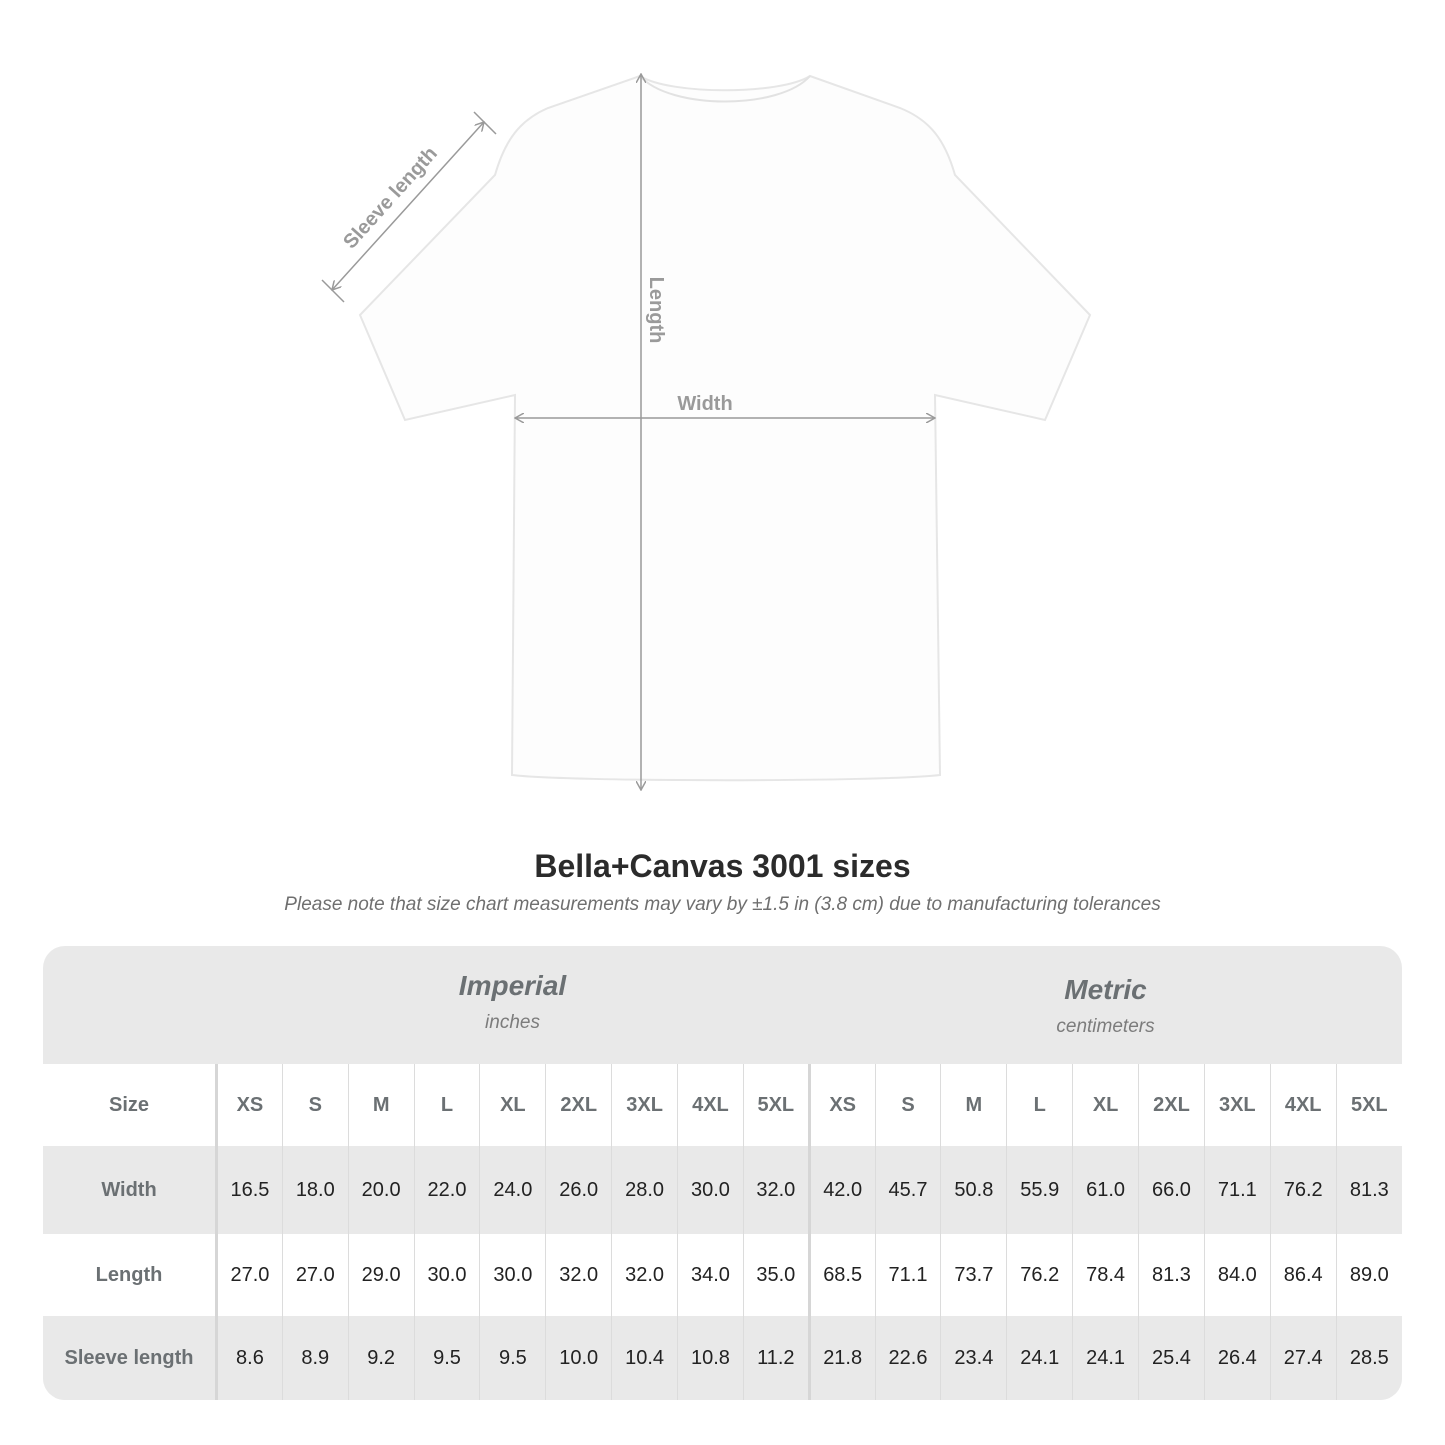 This screenshot has height=1445, width=1445. Describe the element at coordinates (1105, 1026) in the screenshot. I see `metric-unit: centimeters` at that location.